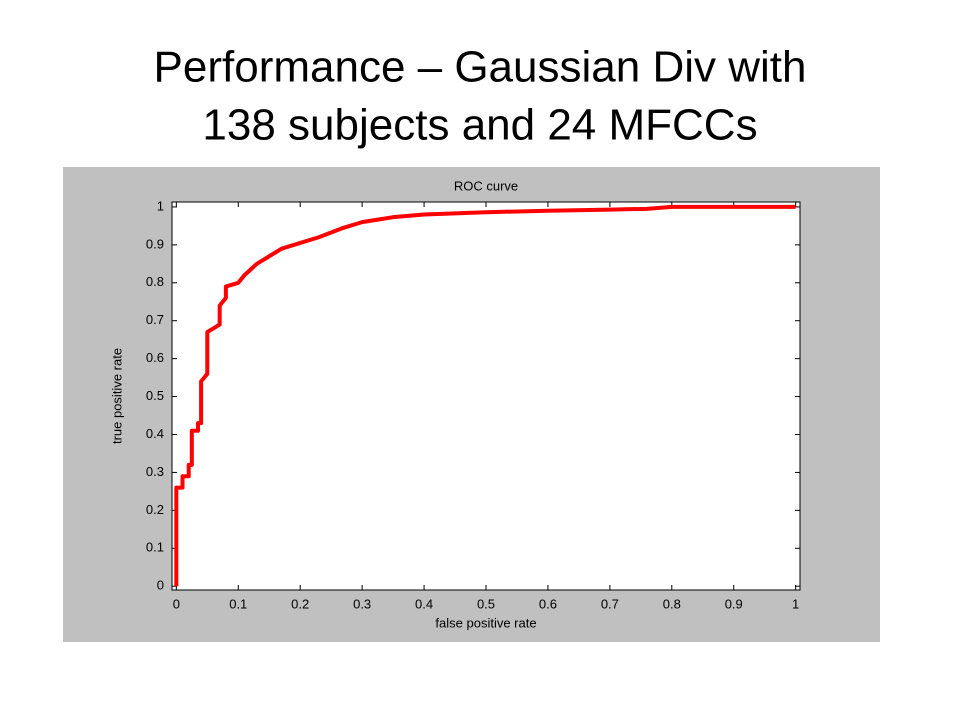  Describe the element at coordinates (155, 319) in the screenshot. I see `y-tick-label: 0.7` at that location.